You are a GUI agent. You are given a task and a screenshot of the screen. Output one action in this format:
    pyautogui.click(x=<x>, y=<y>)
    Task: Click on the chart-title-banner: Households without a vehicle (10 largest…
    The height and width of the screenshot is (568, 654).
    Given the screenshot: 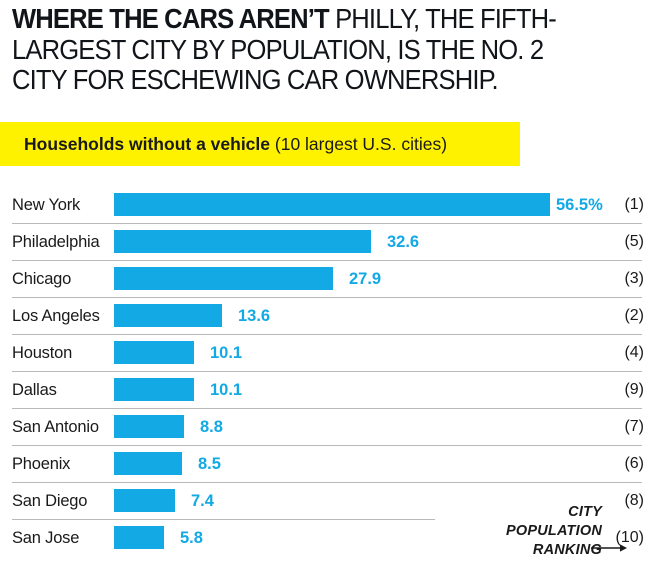 What is the action you would take?
    pyautogui.click(x=260, y=144)
    